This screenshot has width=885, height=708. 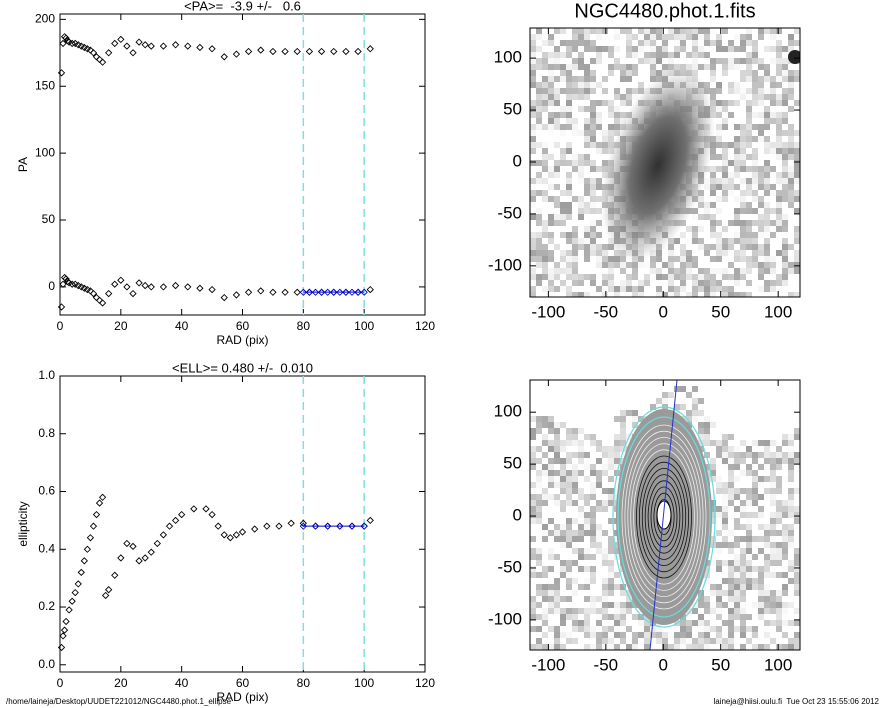 I want to click on plot-frame, so click(x=665, y=515).